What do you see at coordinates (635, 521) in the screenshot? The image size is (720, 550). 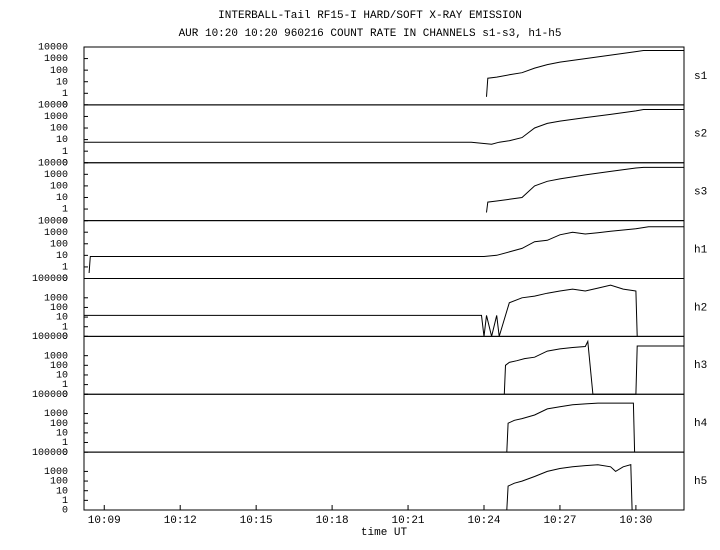 I see `x-tick-label: 10:30` at bounding box center [635, 521].